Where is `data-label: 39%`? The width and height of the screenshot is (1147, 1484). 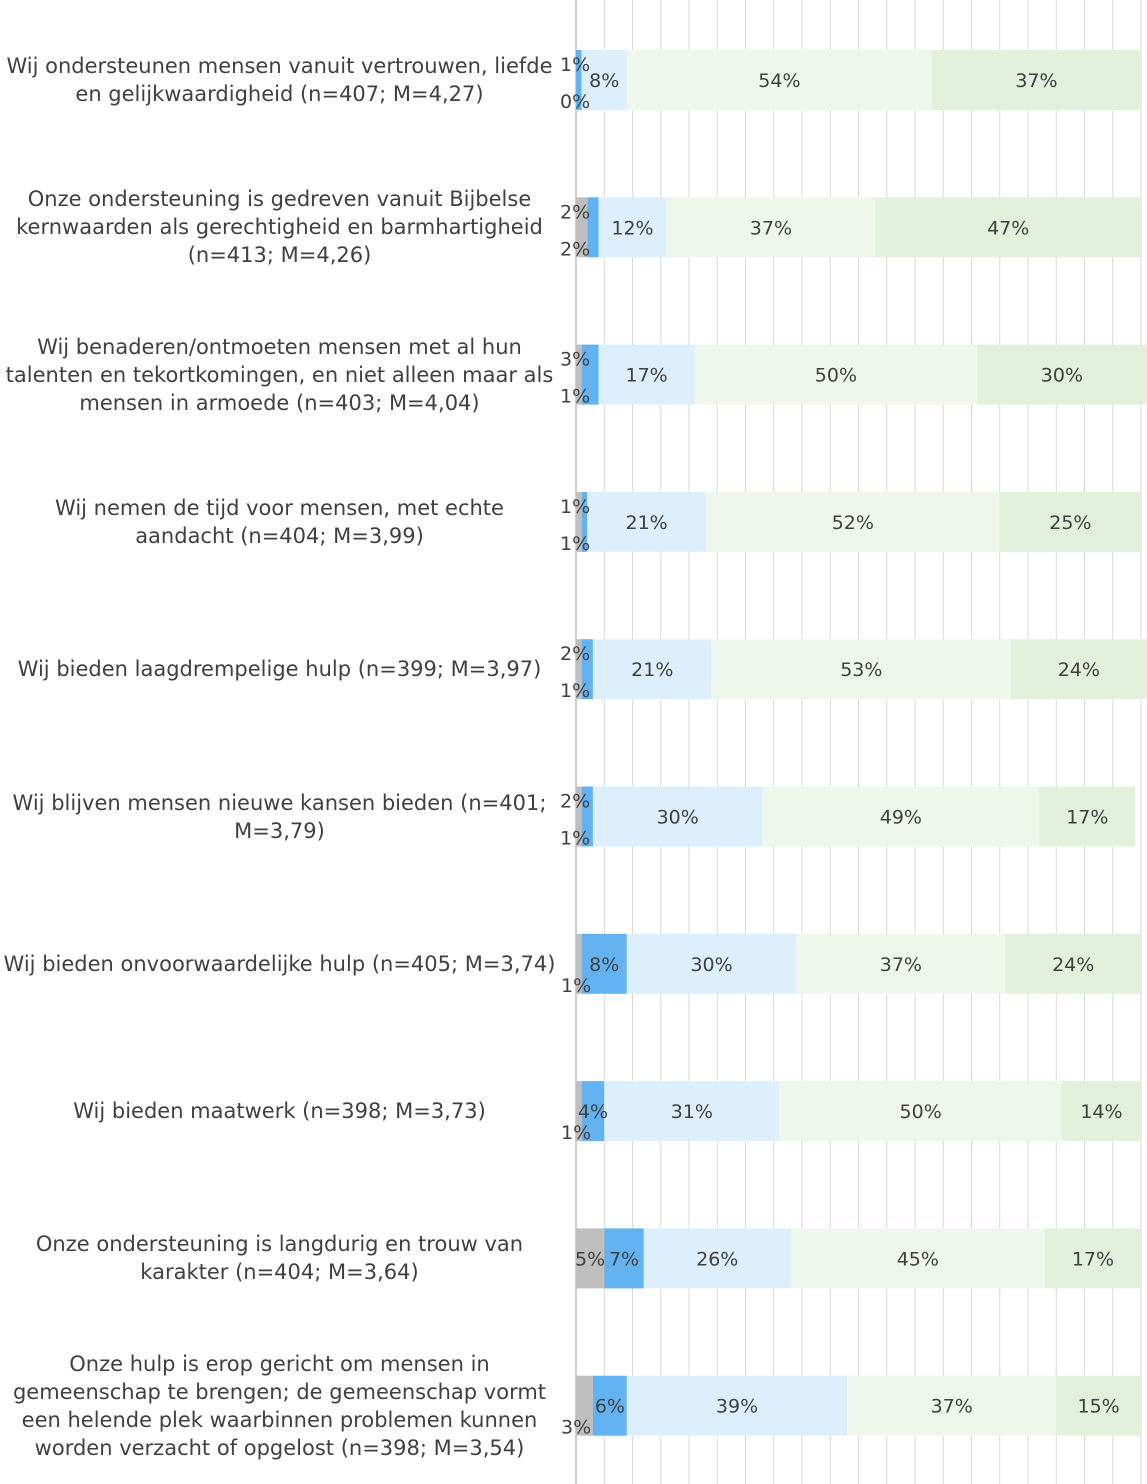 data-label: 39% is located at coordinates (737, 1407).